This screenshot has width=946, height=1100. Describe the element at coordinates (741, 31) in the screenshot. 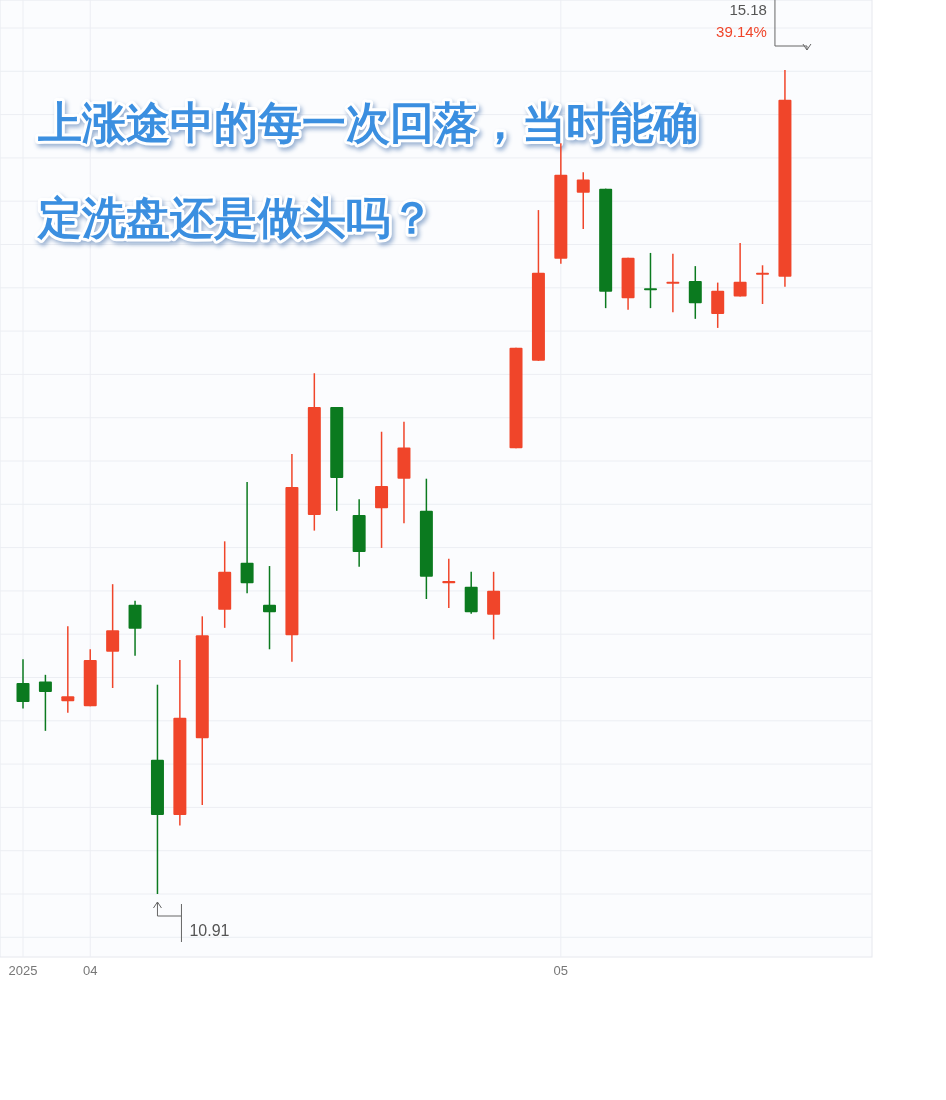

I see `text: 39.14%` at that location.